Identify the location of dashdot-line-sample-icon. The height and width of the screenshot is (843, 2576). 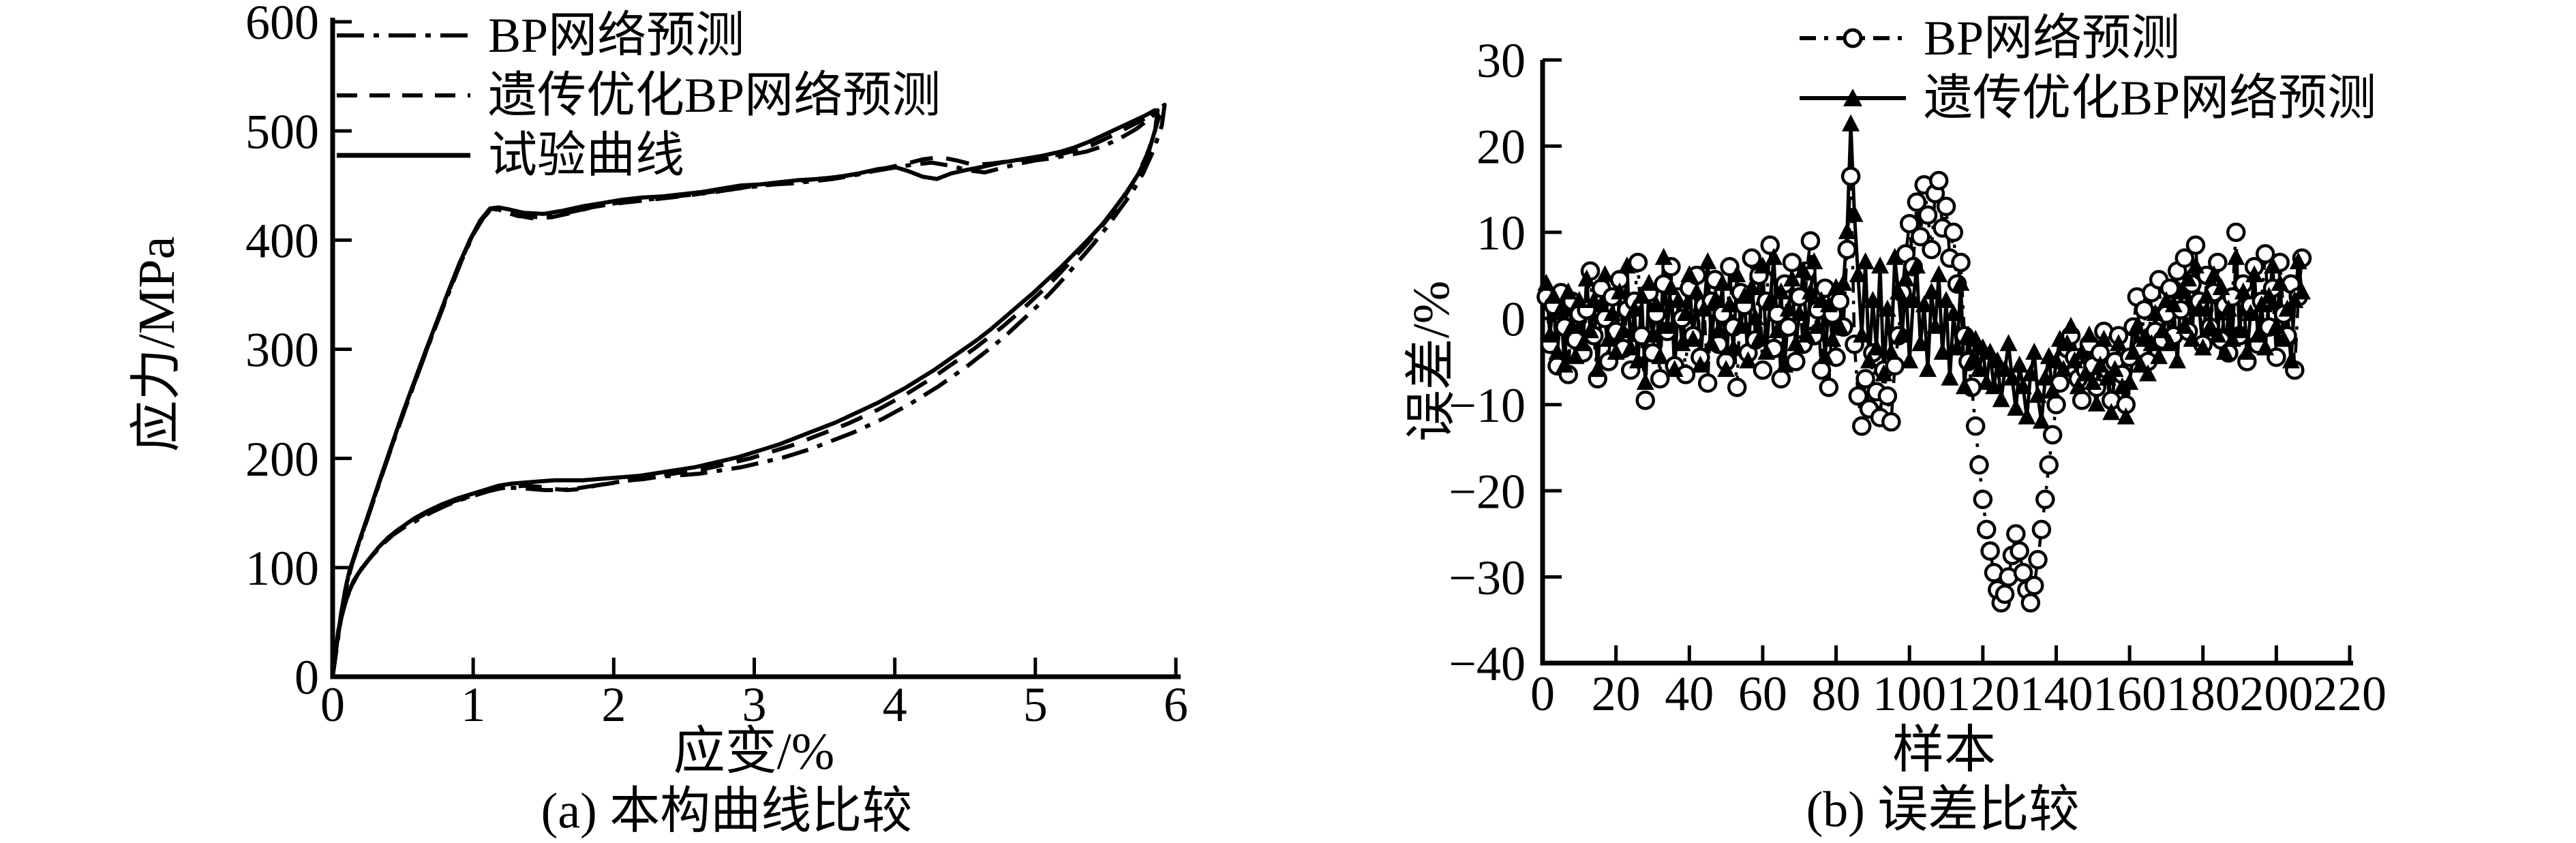
(403, 35).